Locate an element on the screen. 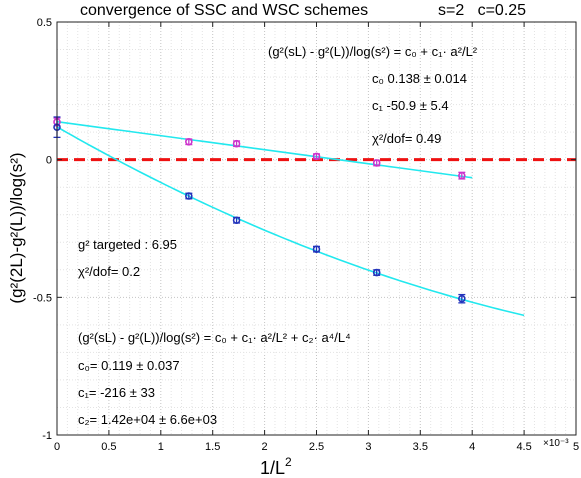 Image resolution: width=581 pixels, height=478 pixels. x-tick-label: 1.5 is located at coordinates (212, 447).